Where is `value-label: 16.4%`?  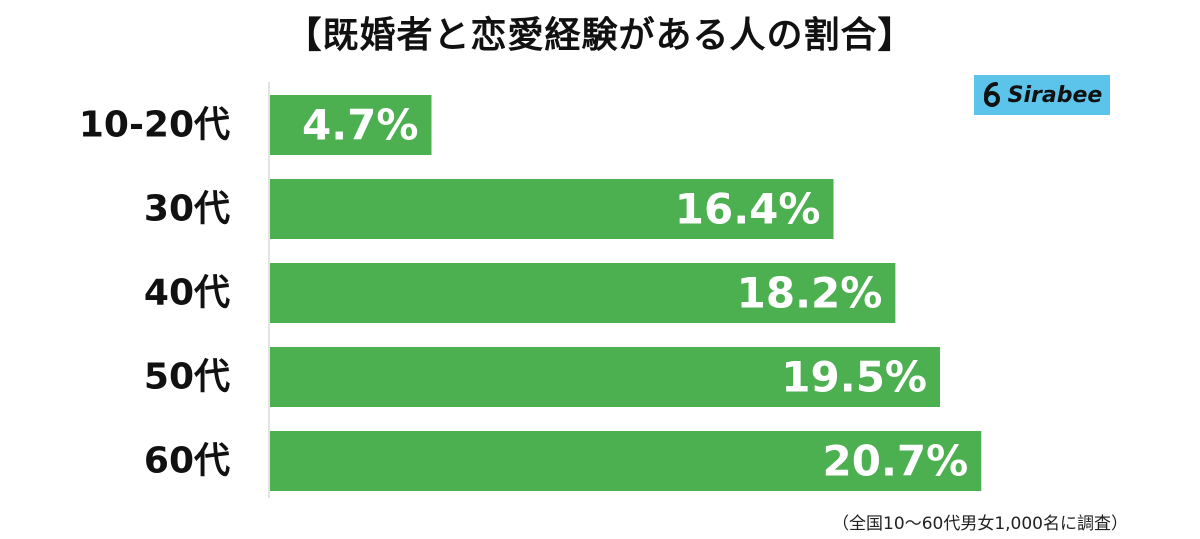
value-label: 16.4% is located at coordinates (748, 209).